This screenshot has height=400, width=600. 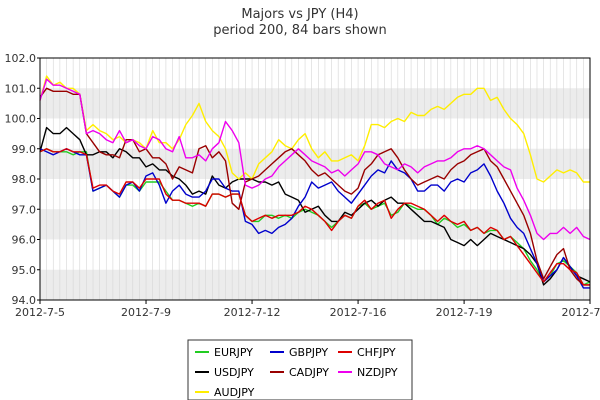 I want to click on legend-label-usdjpy: USDJPY, so click(x=234, y=372).